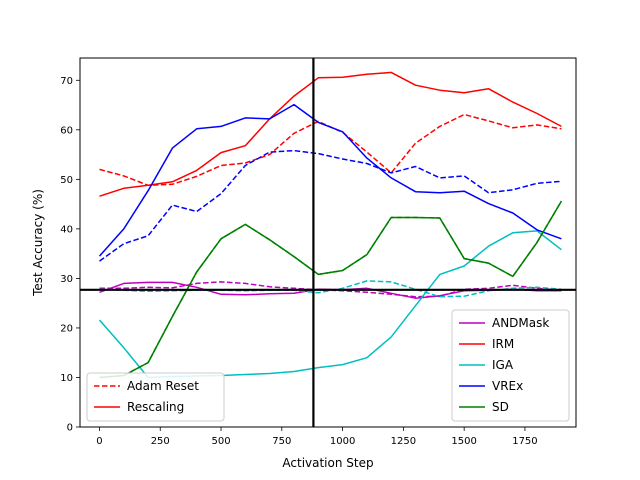 The width and height of the screenshot is (640, 480). Describe the element at coordinates (327, 463) in the screenshot. I see `x-axis-label: Activation Step` at that location.